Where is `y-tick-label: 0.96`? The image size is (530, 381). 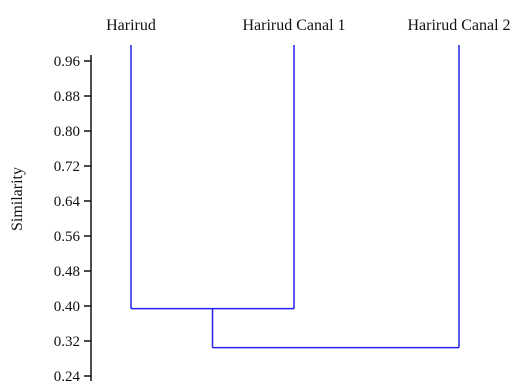
y-tick-label: 0.96 is located at coordinates (67, 62).